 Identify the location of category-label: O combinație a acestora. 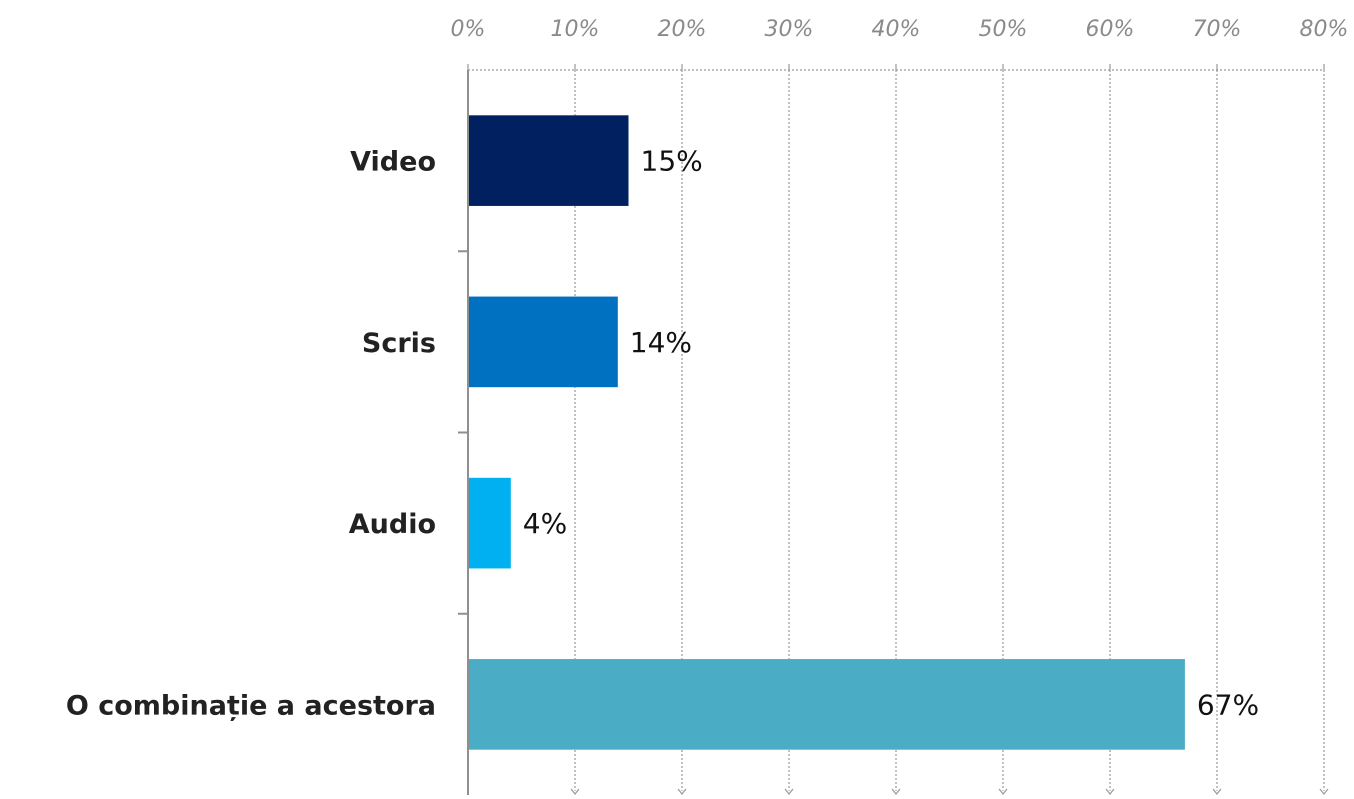
(251, 705).